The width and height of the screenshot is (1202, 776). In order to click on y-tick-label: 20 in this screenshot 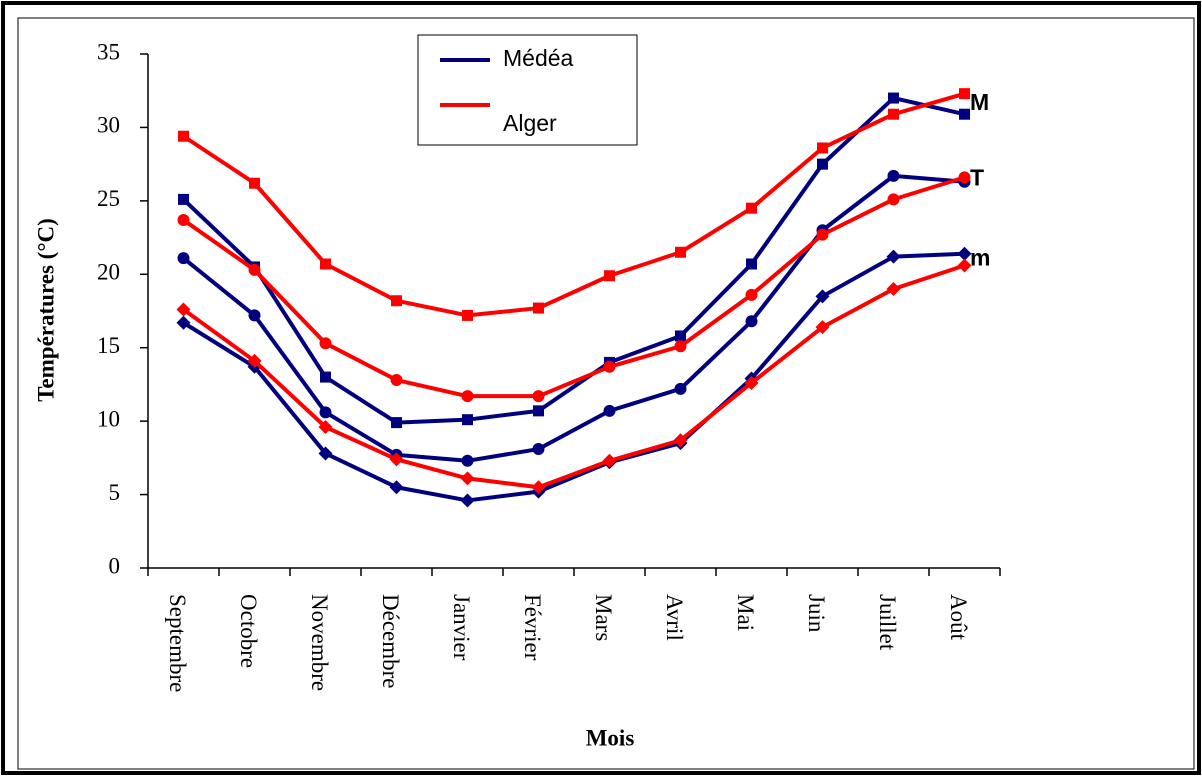, I will do `click(108, 272)`.